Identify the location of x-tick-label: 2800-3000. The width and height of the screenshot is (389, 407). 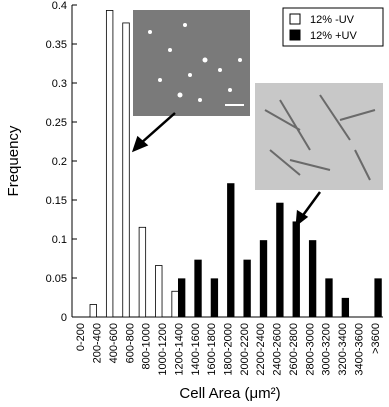
(310, 349).